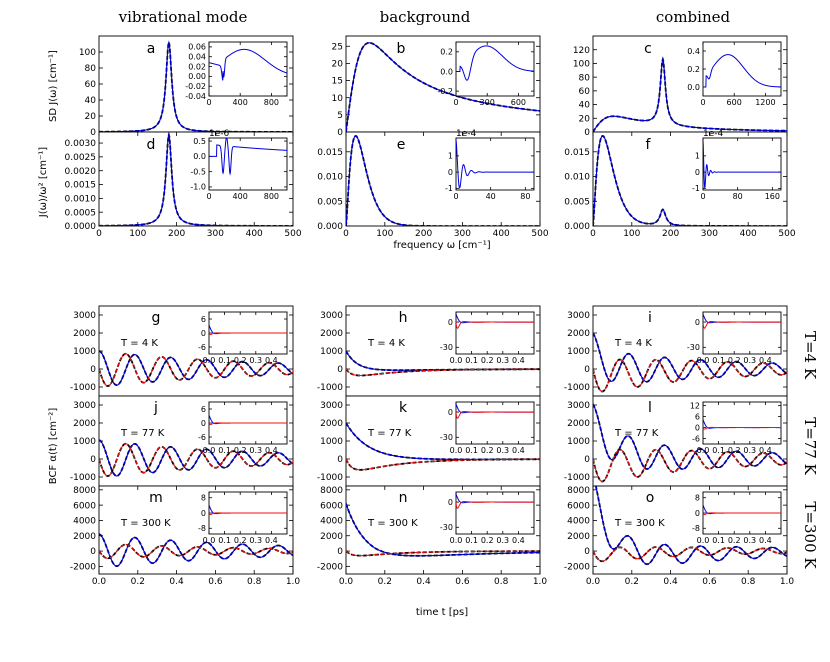  What do you see at coordinates (340, 552) in the screenshot?
I see `panel-n-ytick-label: 0` at bounding box center [340, 552].